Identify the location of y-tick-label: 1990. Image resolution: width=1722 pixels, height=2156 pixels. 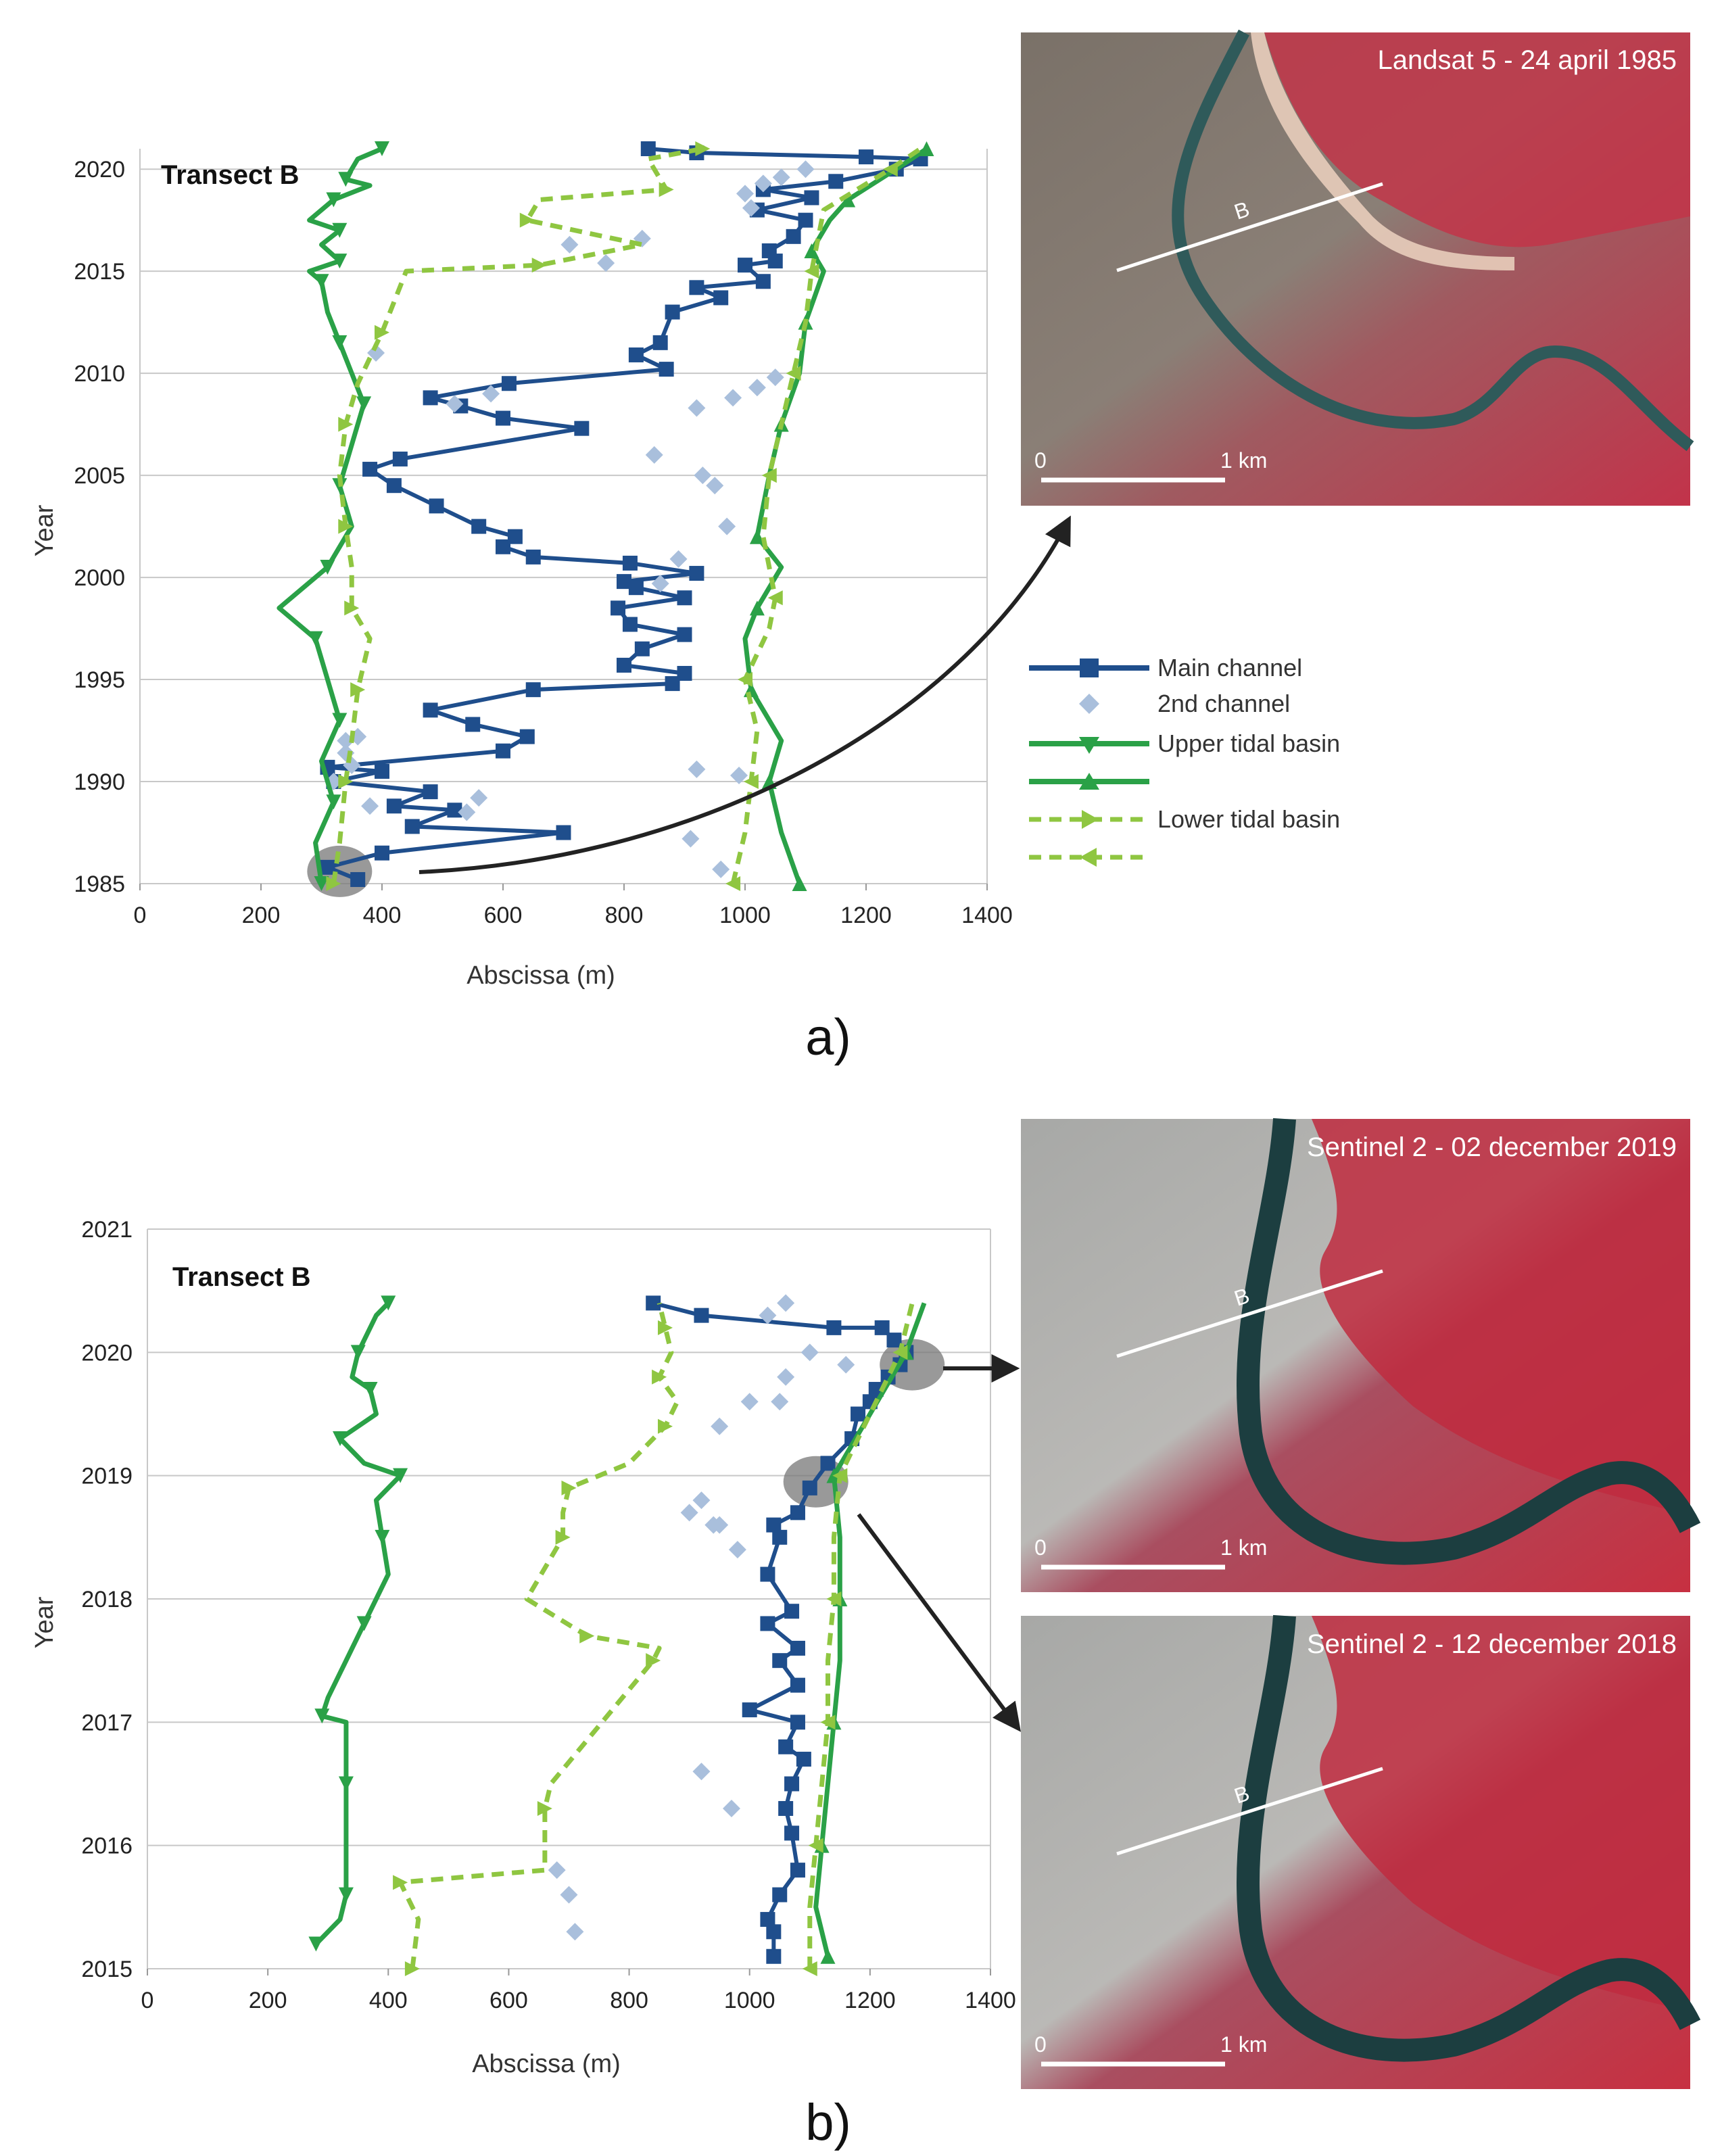
(99, 782).